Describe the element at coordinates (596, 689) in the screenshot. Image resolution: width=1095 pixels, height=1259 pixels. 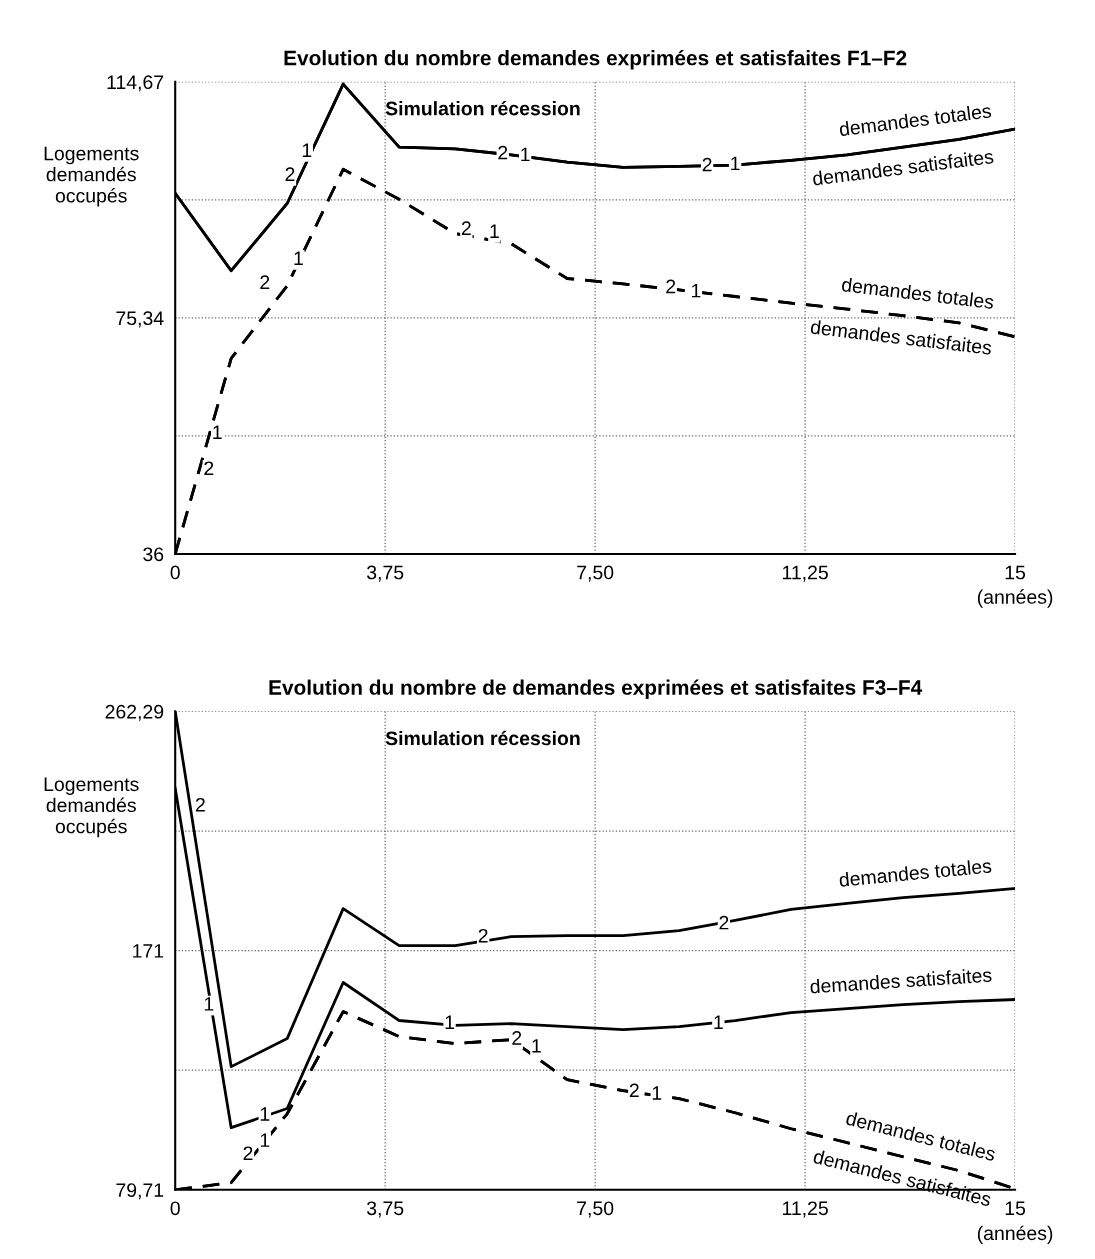
I see `chart-title: Evolution du nombre de demandes exprimées et satisfaites F3–F4` at that location.